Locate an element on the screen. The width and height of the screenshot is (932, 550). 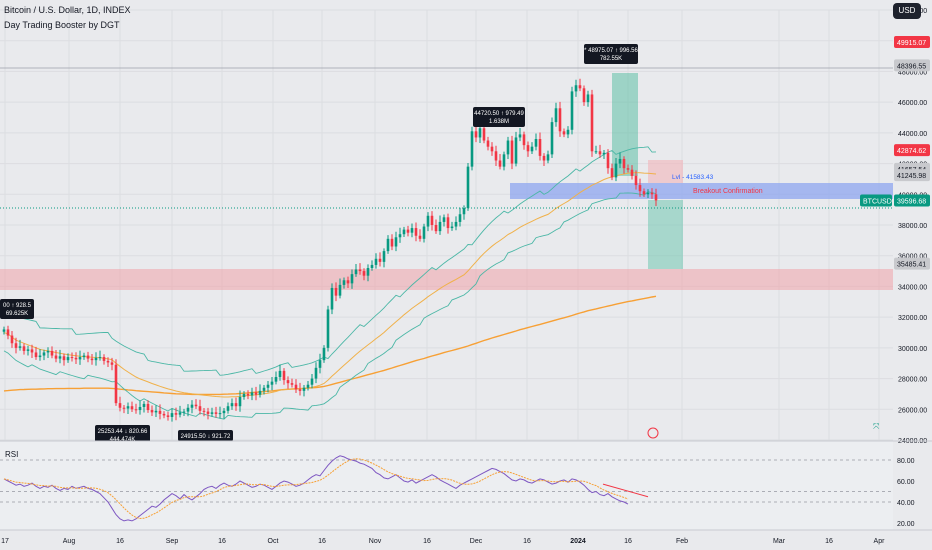
event-icon is located at coordinates (653, 433).